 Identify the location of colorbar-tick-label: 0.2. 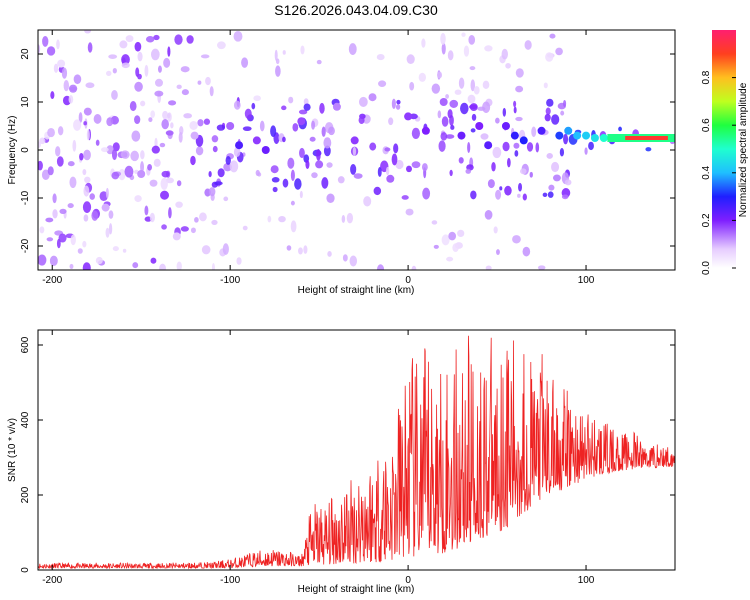
(706, 220).